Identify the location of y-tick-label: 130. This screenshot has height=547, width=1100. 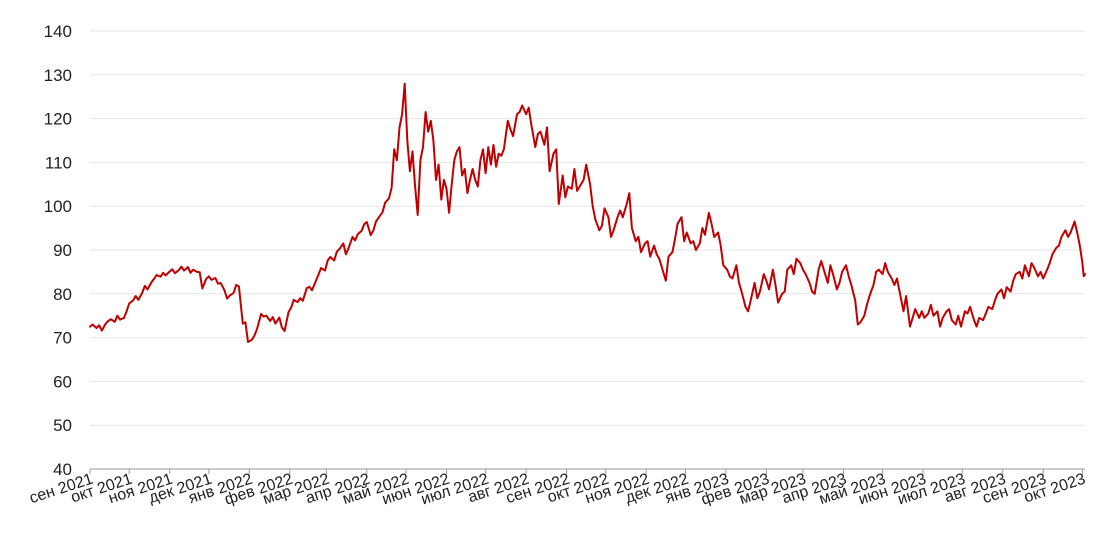
(58, 75).